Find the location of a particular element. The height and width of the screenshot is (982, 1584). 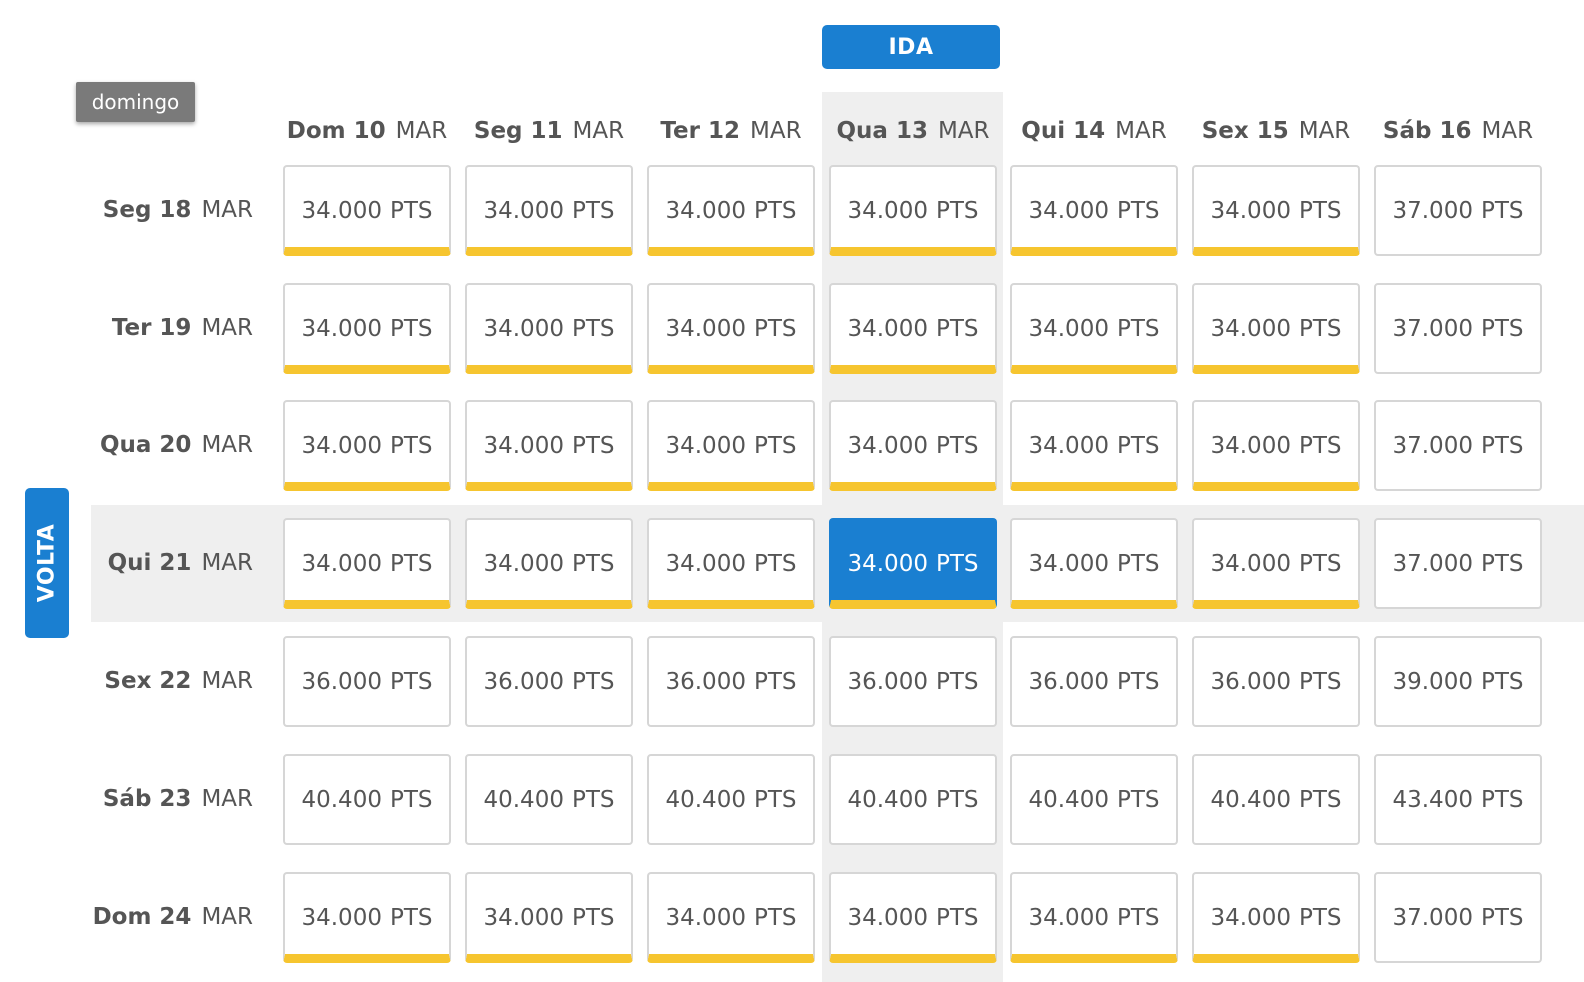

outbound-date-header-6-month: MAR is located at coordinates (1507, 131).